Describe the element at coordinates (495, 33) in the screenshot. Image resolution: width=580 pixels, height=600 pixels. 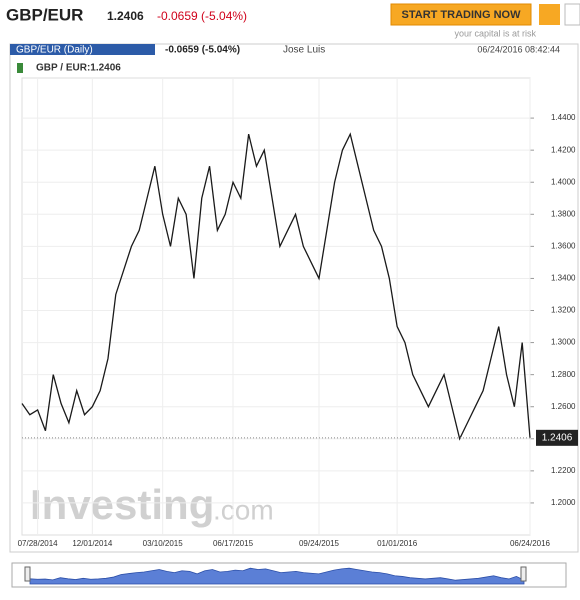
I see `risk-note: your capital is at risk` at that location.